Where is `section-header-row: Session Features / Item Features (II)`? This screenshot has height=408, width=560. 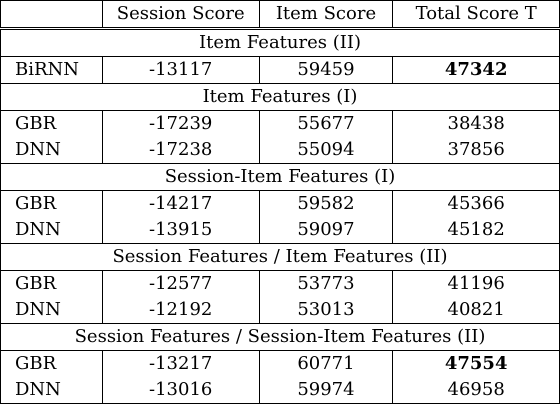 section-header-row: Session Features / Item Features (II) is located at coordinates (280, 257).